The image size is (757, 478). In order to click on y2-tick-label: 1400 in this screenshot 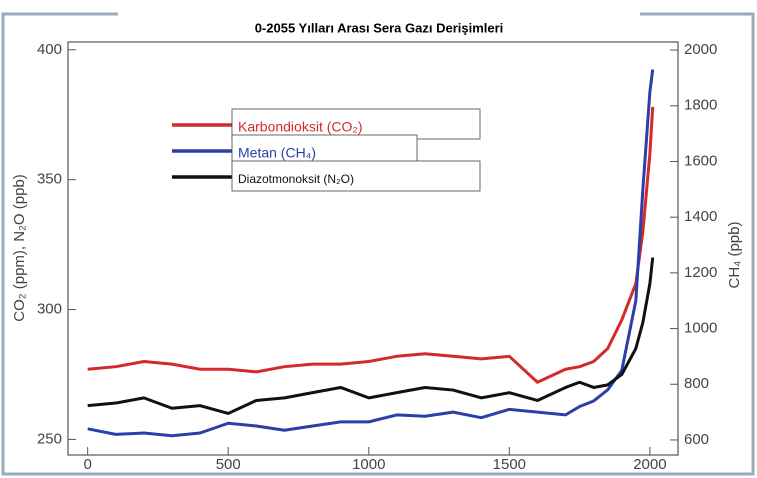, I will do `click(700, 216)`.